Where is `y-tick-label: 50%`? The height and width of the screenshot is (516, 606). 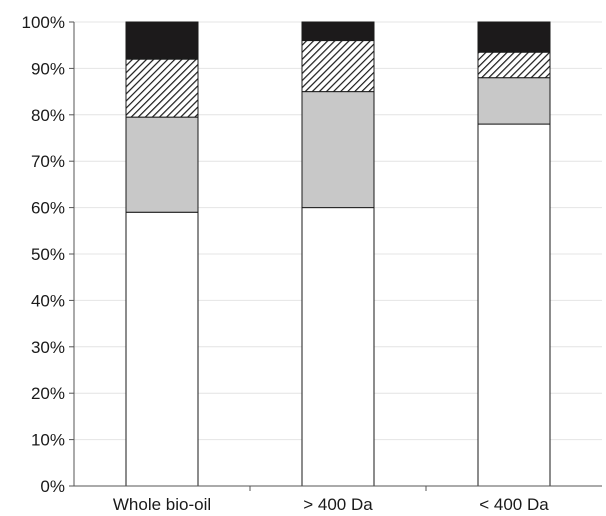 y-tick-label: 50% is located at coordinates (48, 254).